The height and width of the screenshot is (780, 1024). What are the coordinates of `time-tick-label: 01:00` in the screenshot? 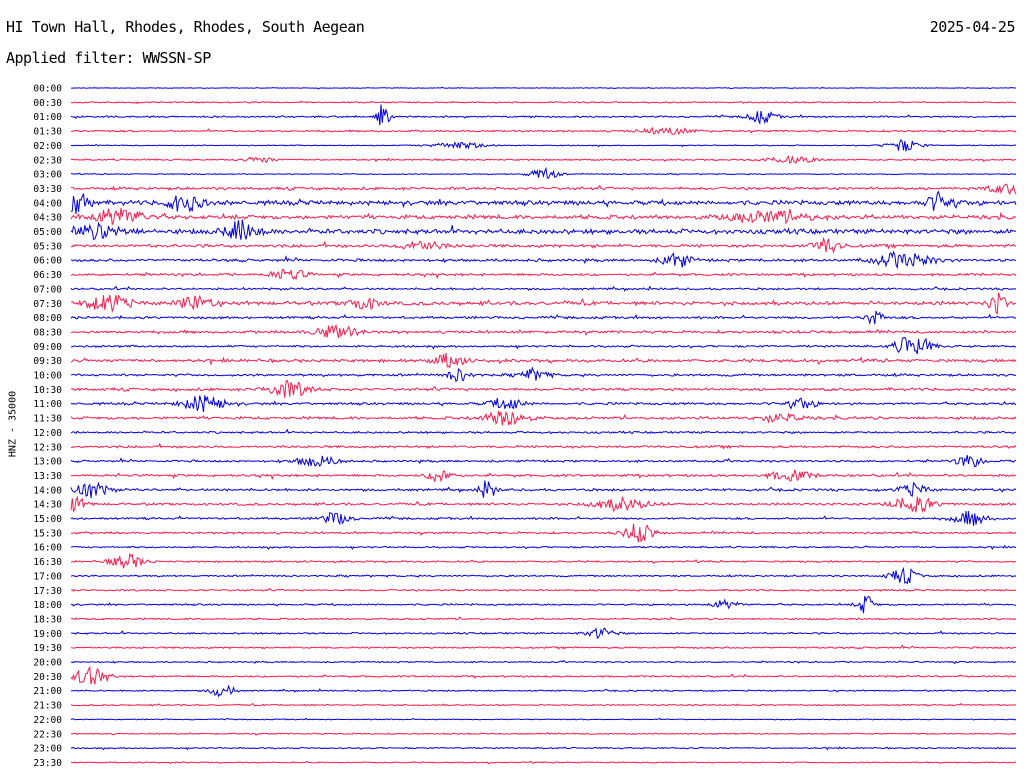 It's located at (47, 117).